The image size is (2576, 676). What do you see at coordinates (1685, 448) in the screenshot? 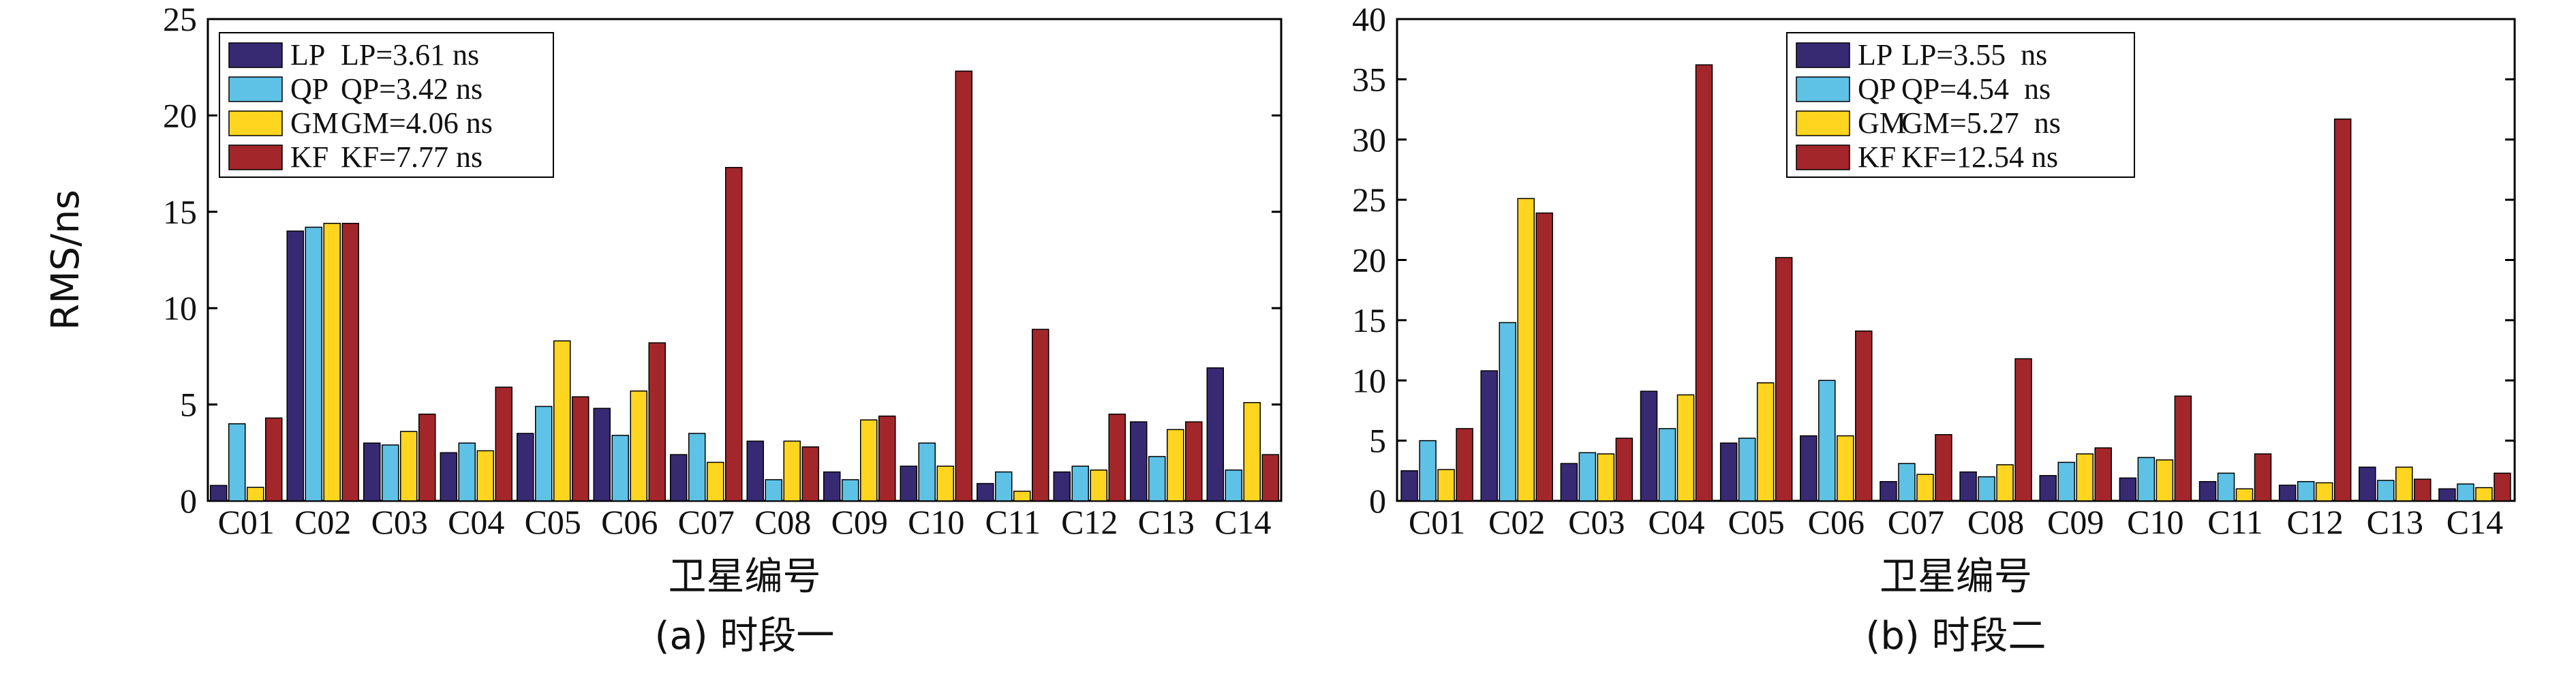
I see `bar-gm-c04` at bounding box center [1685, 448].